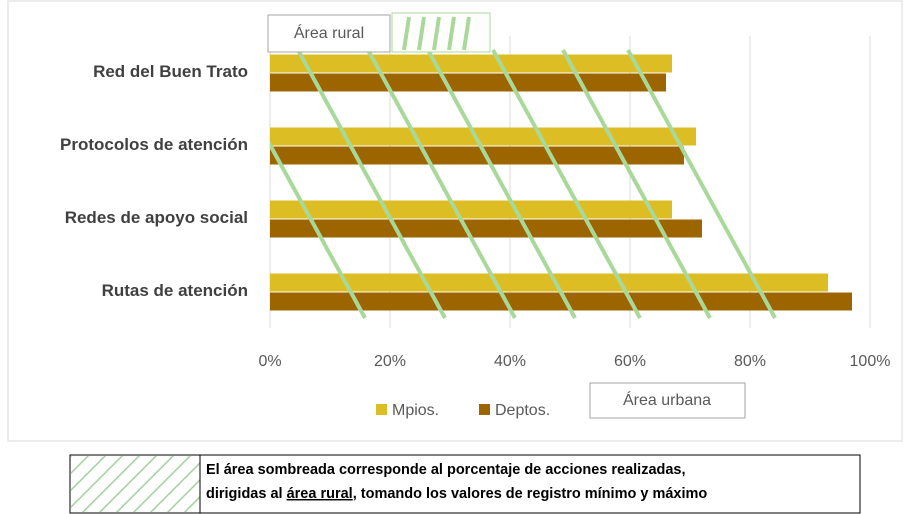  What do you see at coordinates (269, 361) in the screenshot?
I see `x-tick-label: 0%` at bounding box center [269, 361].